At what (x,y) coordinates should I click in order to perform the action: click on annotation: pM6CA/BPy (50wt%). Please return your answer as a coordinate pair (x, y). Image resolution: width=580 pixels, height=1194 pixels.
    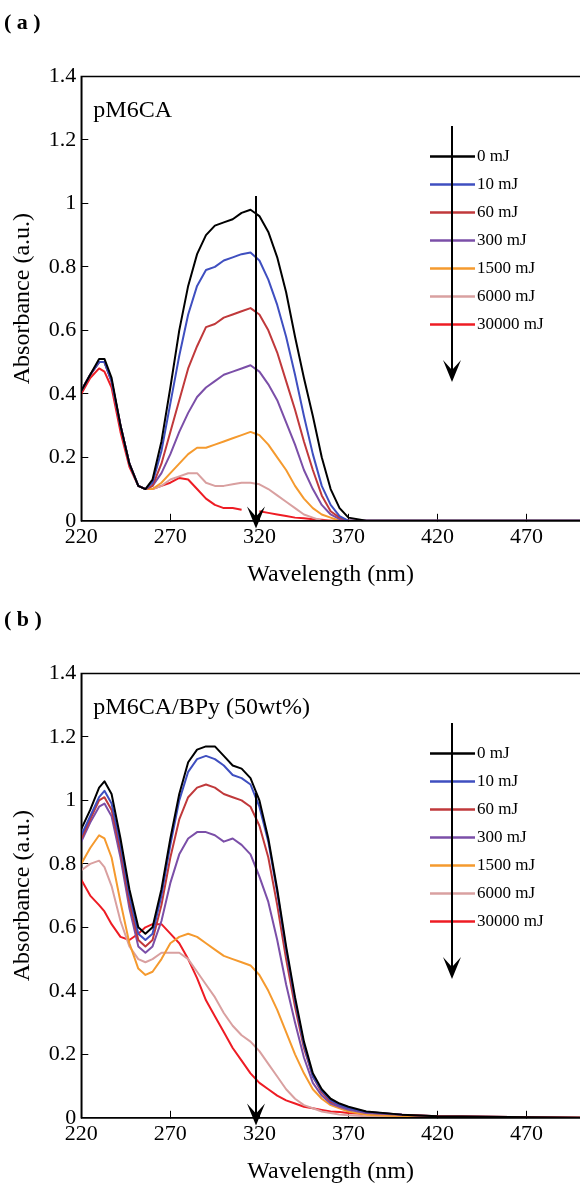
    Looking at the image, I should click on (201, 705).